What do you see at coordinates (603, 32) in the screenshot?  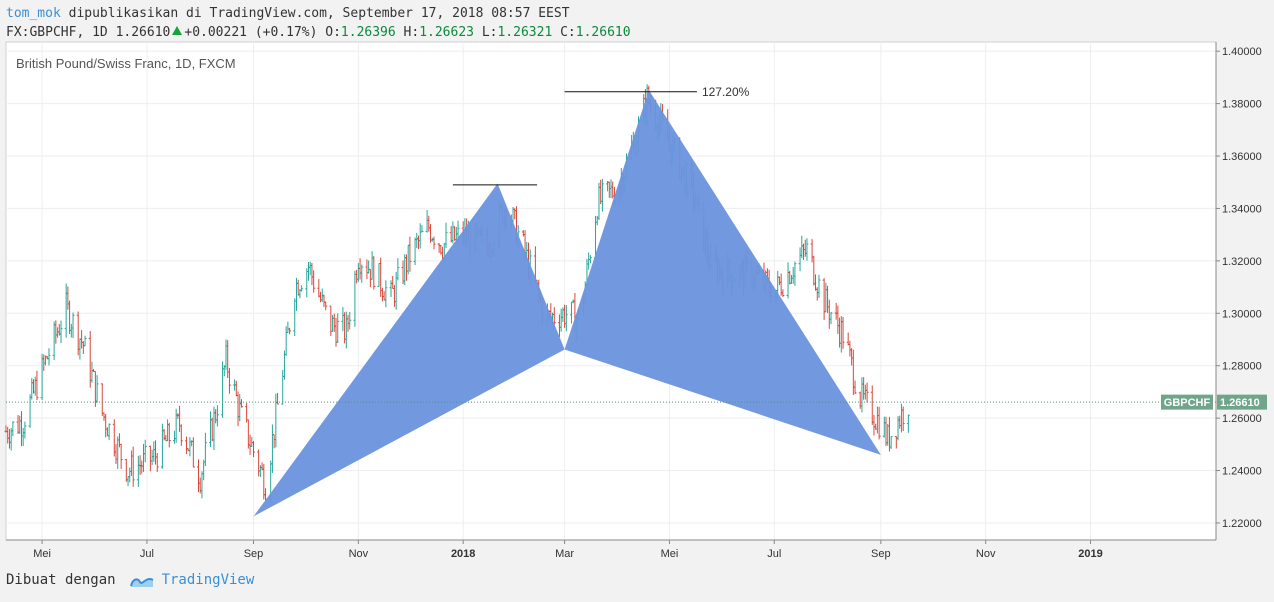 I see `close-value: 1.26610` at bounding box center [603, 32].